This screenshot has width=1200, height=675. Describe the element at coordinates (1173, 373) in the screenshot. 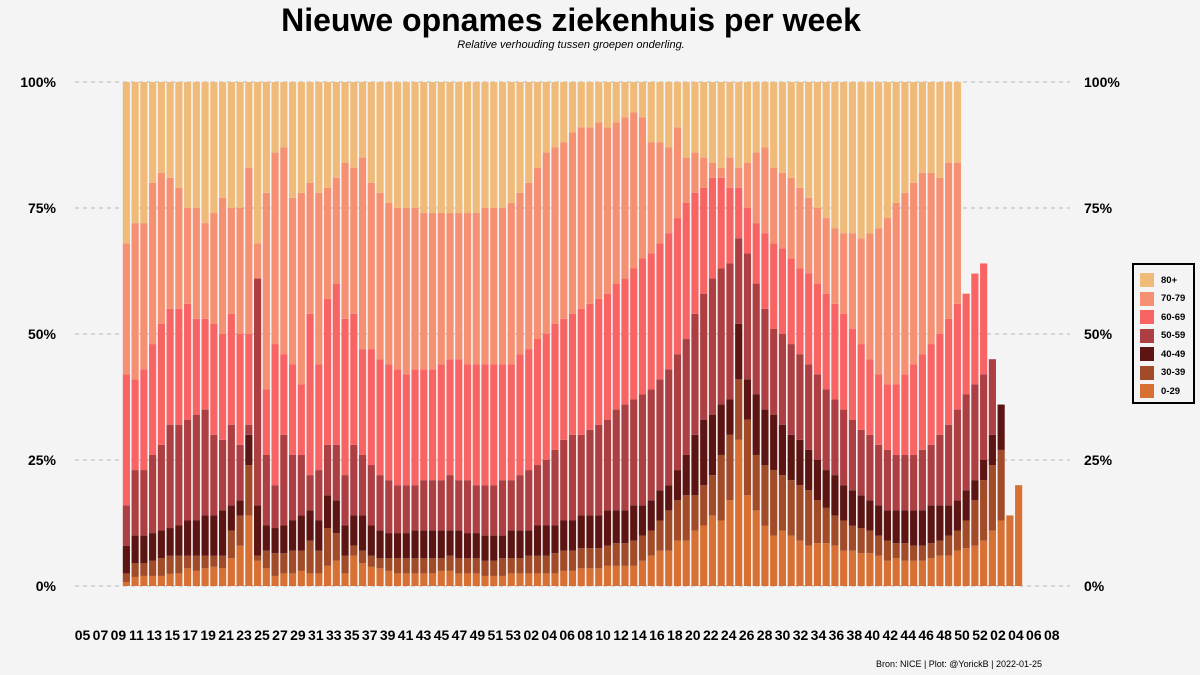

I see `legend-label: 30-39` at that location.